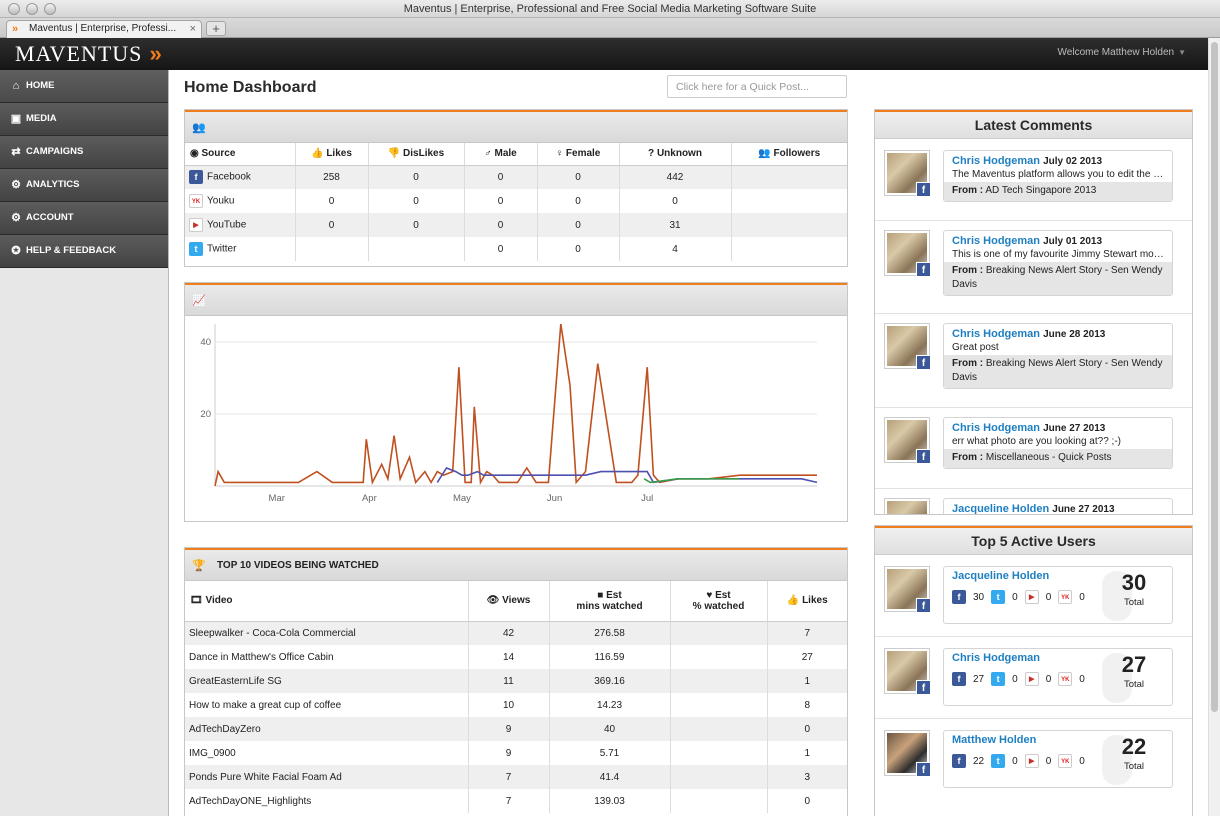  Describe the element at coordinates (1082, 597) in the screenshot. I see `youku-count: 0` at that location.